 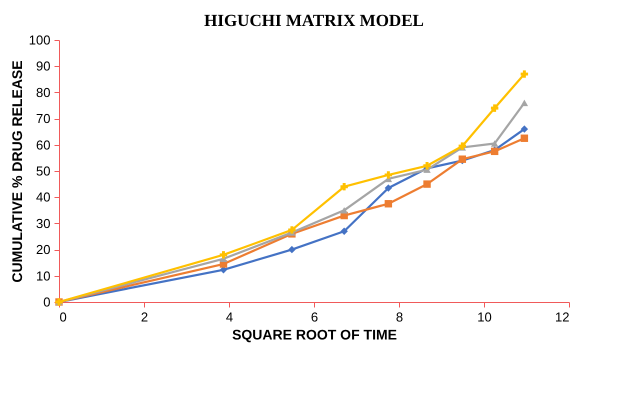 I want to click on y-tick-label: 80, so click(x=43, y=92).